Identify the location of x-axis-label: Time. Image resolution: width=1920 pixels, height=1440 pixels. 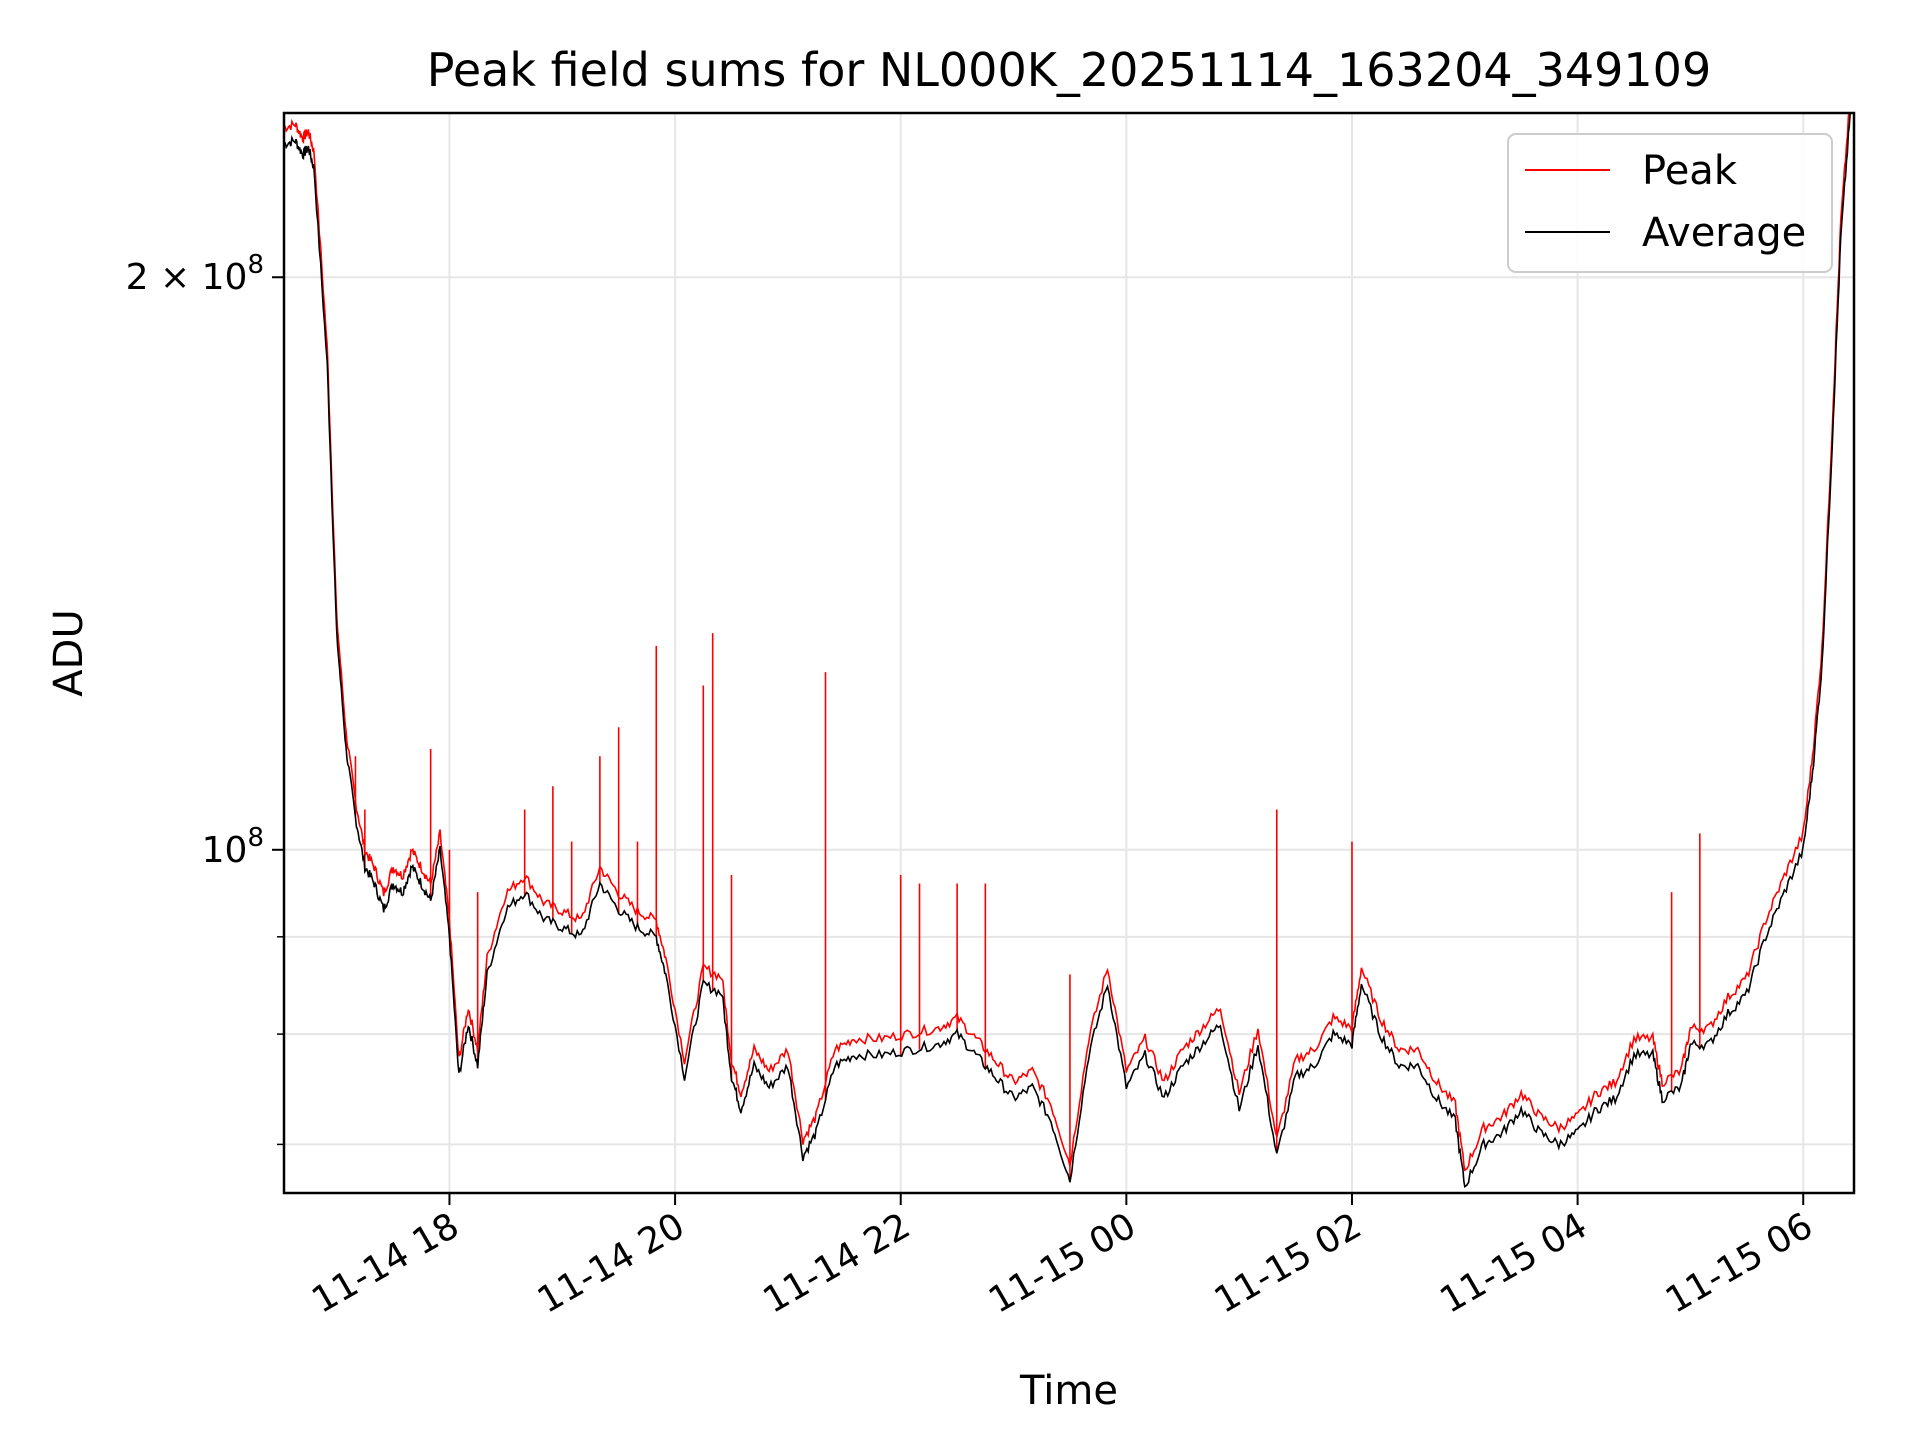
(1068, 1391).